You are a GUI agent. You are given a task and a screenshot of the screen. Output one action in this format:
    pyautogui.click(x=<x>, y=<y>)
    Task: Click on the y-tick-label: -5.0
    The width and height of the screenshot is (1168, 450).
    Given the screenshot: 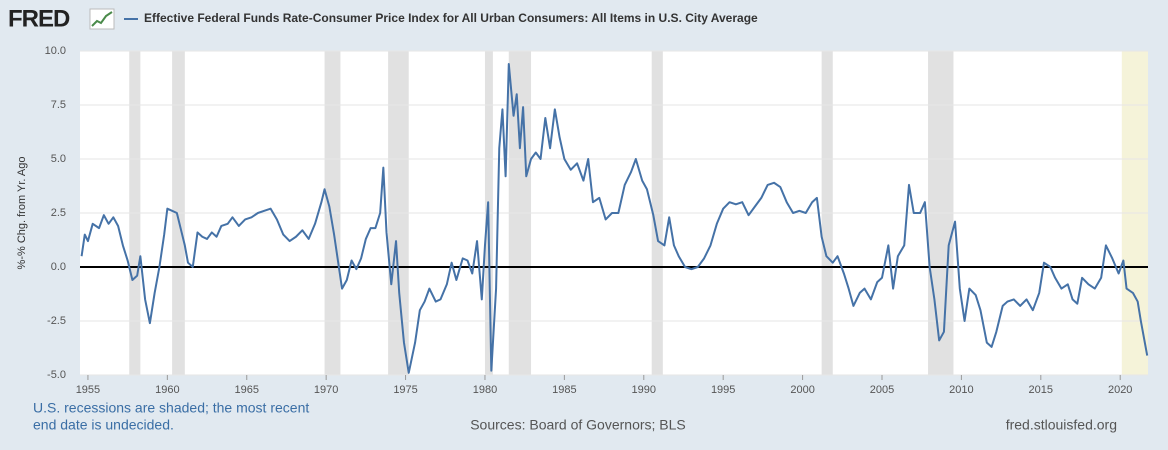 What is the action you would take?
    pyautogui.click(x=56, y=375)
    